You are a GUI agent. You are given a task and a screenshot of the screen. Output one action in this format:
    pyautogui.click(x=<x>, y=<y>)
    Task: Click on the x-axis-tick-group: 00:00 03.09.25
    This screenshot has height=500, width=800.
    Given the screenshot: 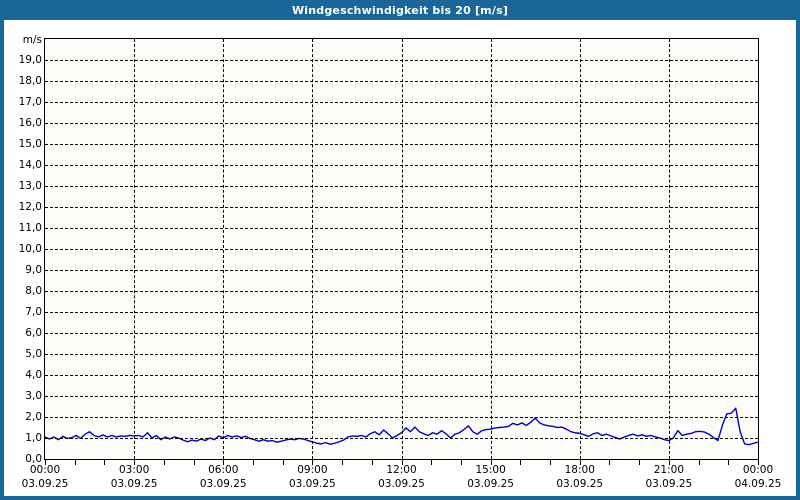 What is the action you would take?
    pyautogui.click(x=45, y=477)
    